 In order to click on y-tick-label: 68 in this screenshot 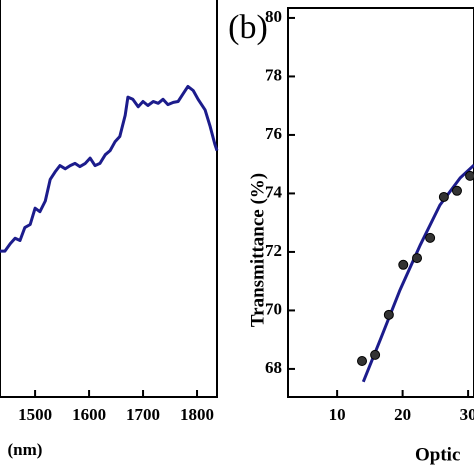, I will do `click(273, 367)`.